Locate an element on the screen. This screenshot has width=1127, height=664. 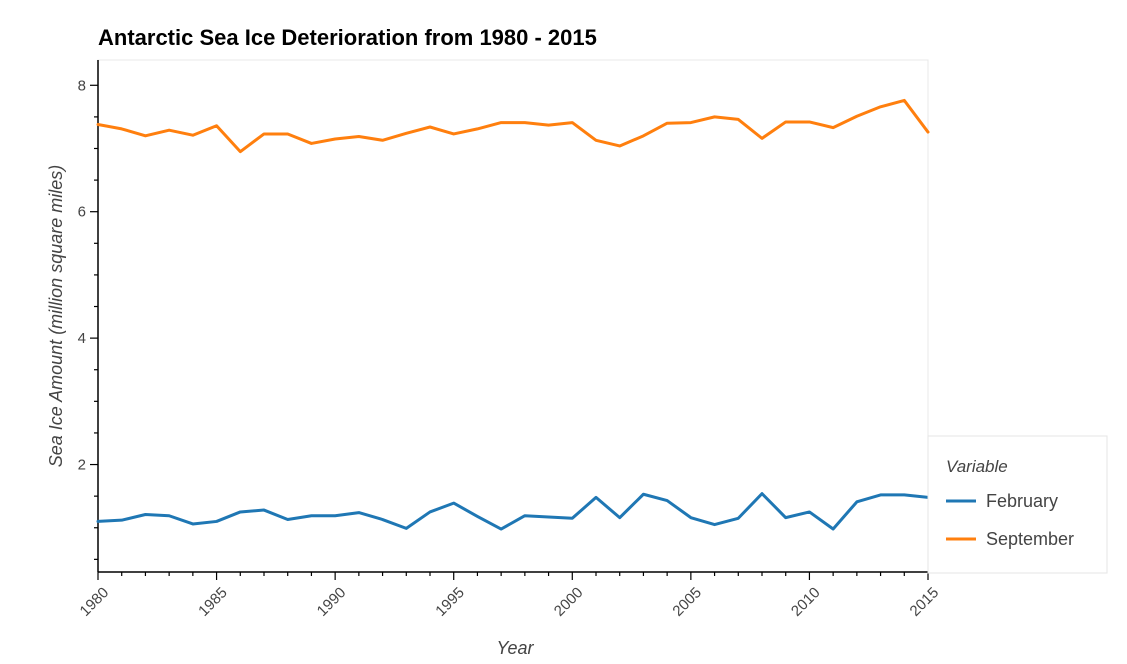
legend-box is located at coordinates (1017, 504).